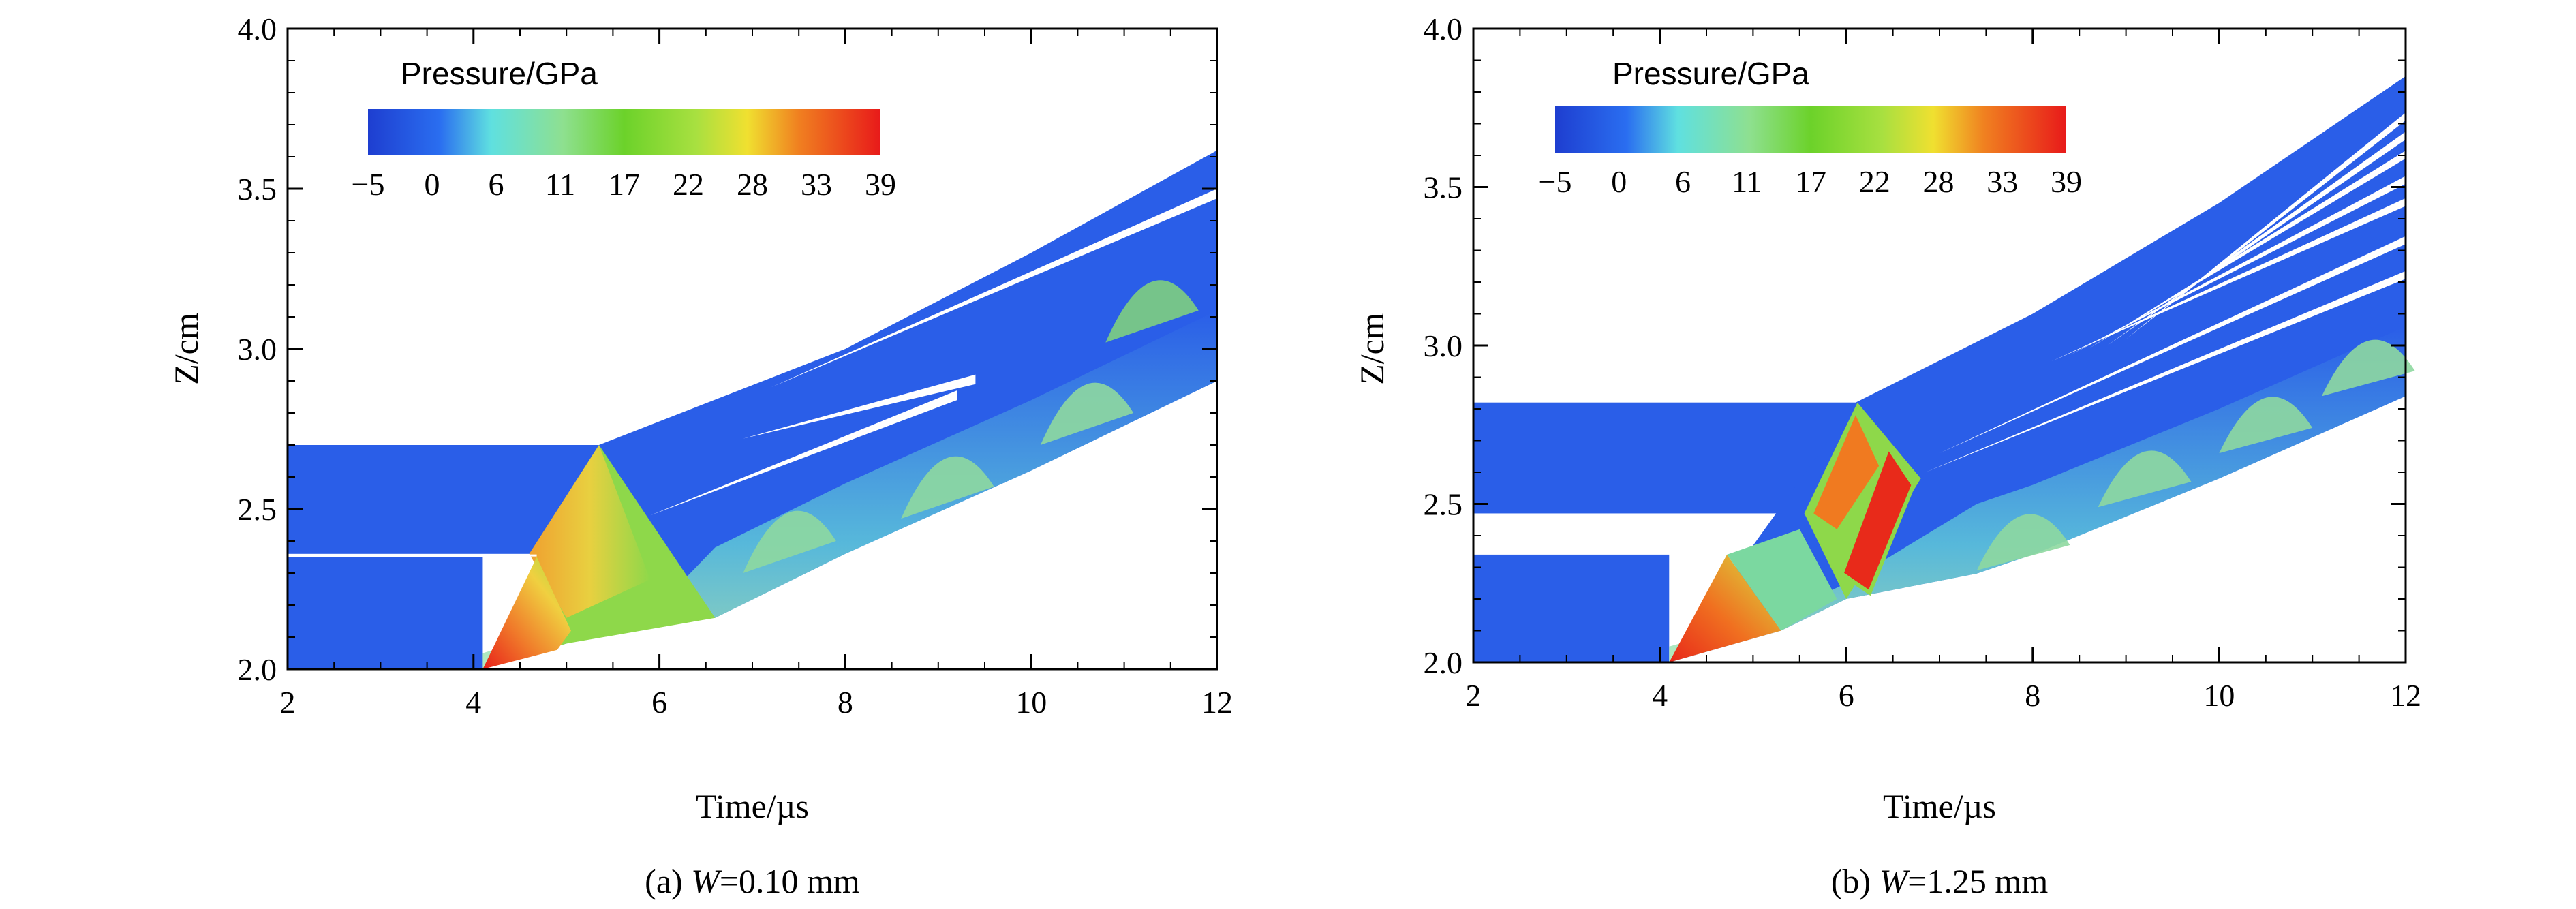  I want to click on colorbar-tick-label-a-7: 33, so click(816, 184).